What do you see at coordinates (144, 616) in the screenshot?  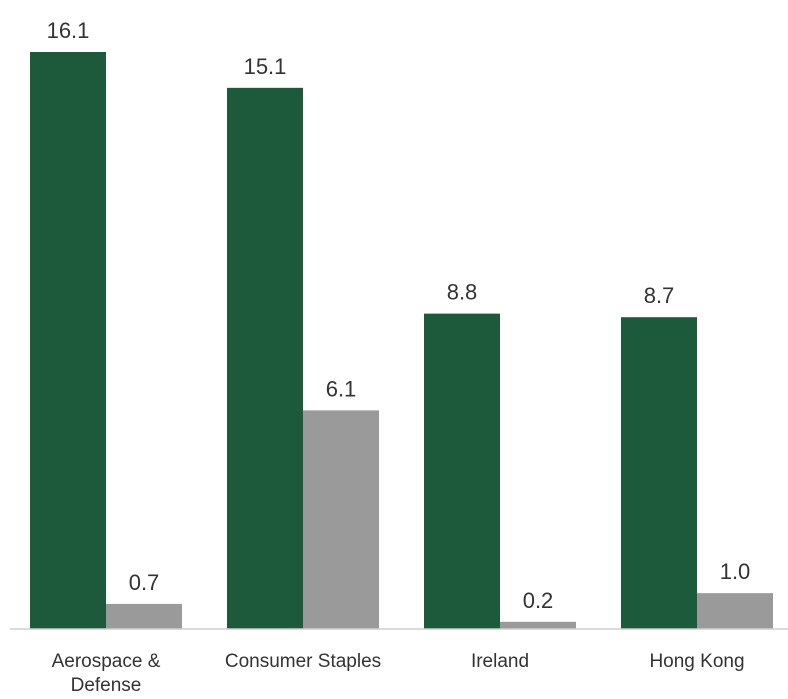 I see `bar-series2-aerospace-defense` at bounding box center [144, 616].